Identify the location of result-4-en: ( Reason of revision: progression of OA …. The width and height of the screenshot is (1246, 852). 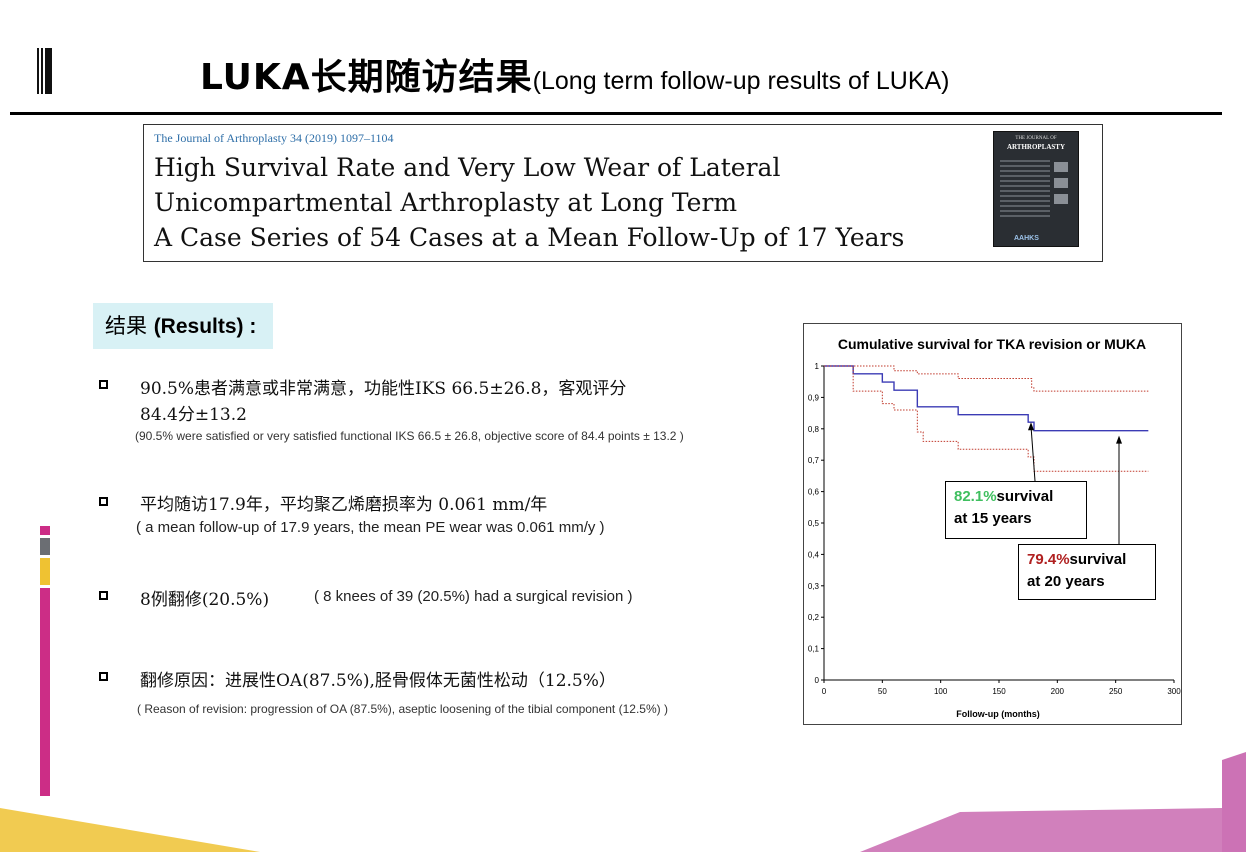
(402, 709).